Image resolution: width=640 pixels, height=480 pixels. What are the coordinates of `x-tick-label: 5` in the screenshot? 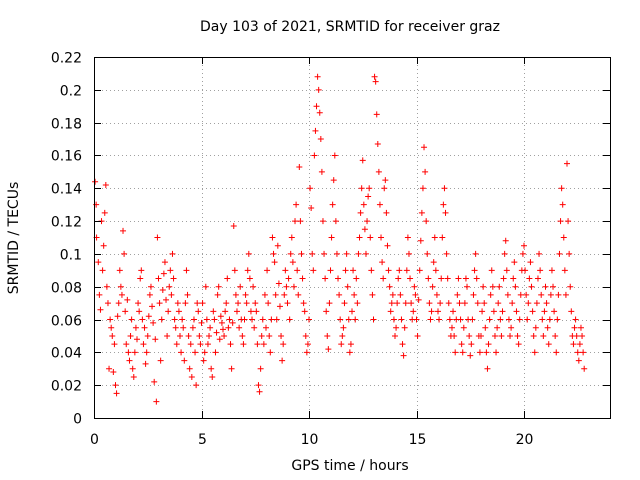 It's located at (202, 440).